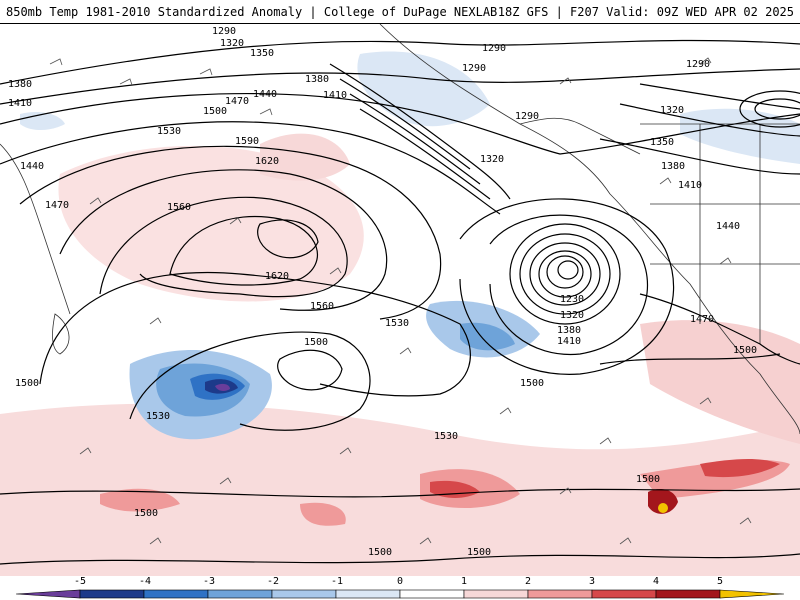 This screenshot has height=600, width=800. Describe the element at coordinates (690, 185) in the screenshot. I see `contour-label-1410-c: 1410` at that location.